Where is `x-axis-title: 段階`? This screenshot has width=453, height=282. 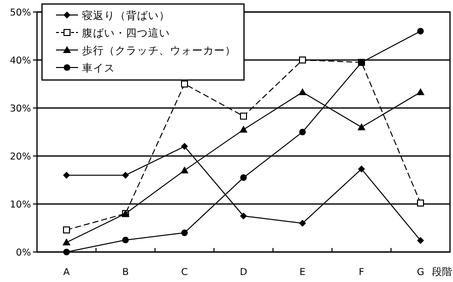
x-axis-title: 段階 is located at coordinates (442, 272).